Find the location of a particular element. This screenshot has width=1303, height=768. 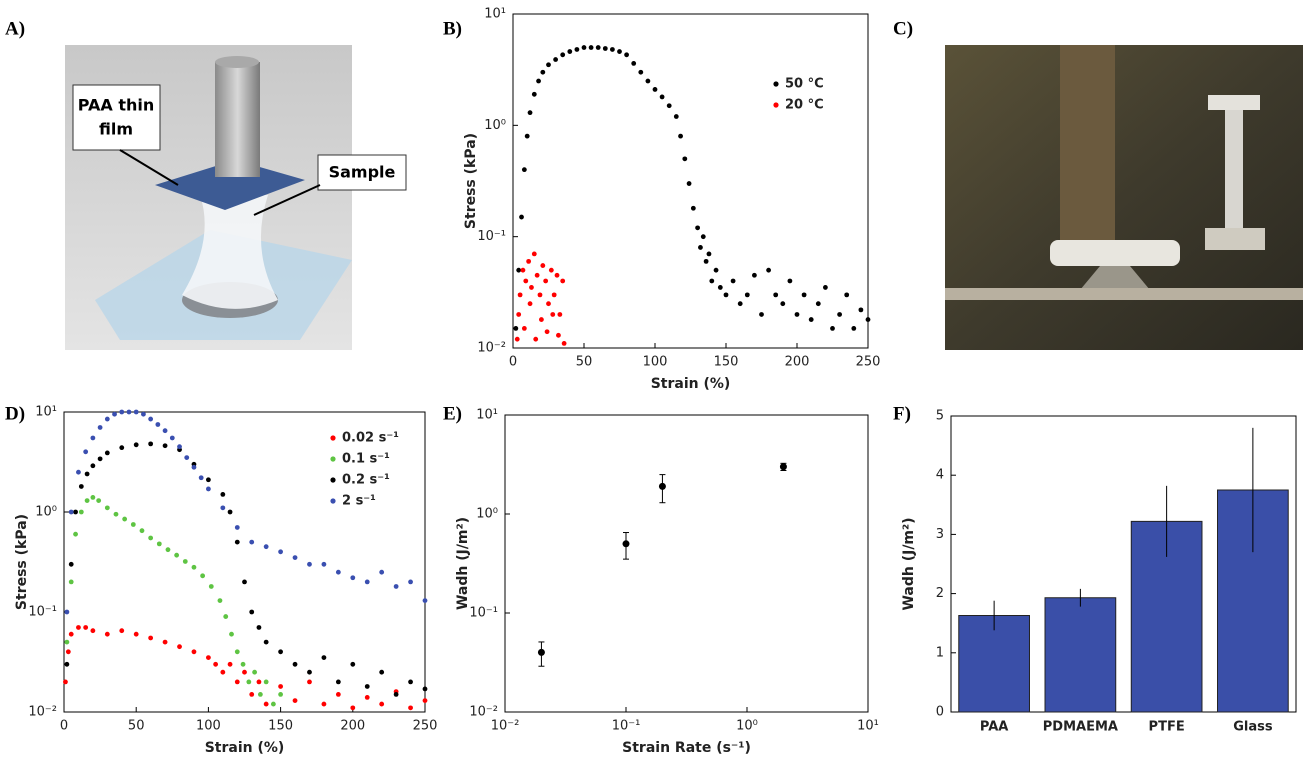

legend-label: 50 °C is located at coordinates (804, 84).